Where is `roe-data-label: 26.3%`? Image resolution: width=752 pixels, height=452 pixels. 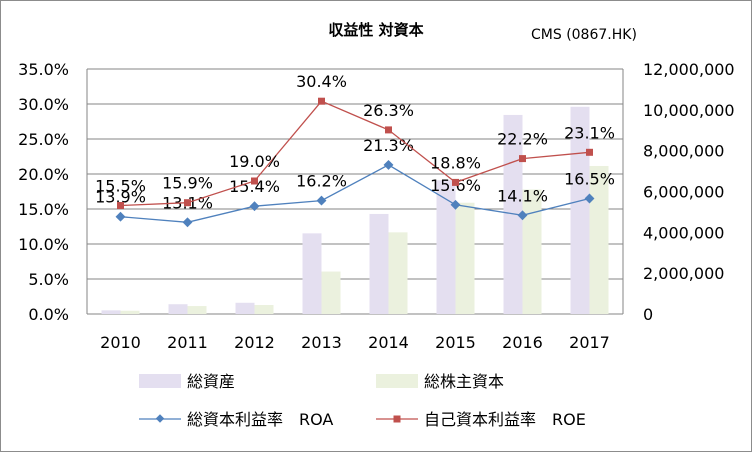
roe-data-label: 26.3% is located at coordinates (388, 110).